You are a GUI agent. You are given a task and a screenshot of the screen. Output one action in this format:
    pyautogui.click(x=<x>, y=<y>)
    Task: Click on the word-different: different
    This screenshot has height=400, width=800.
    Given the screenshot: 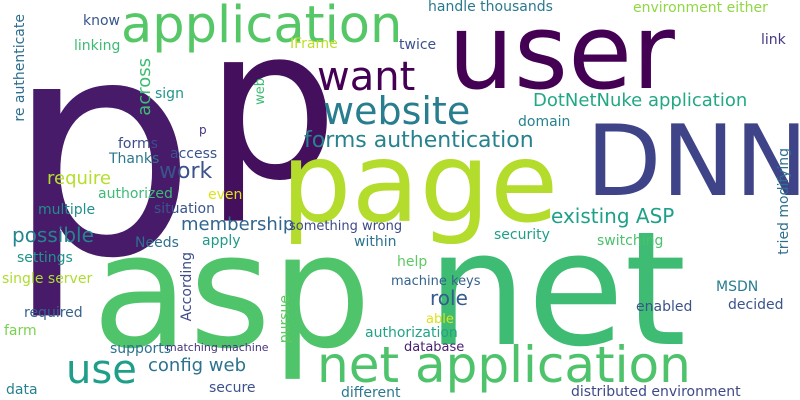 What is the action you would take?
    pyautogui.click(x=371, y=392)
    